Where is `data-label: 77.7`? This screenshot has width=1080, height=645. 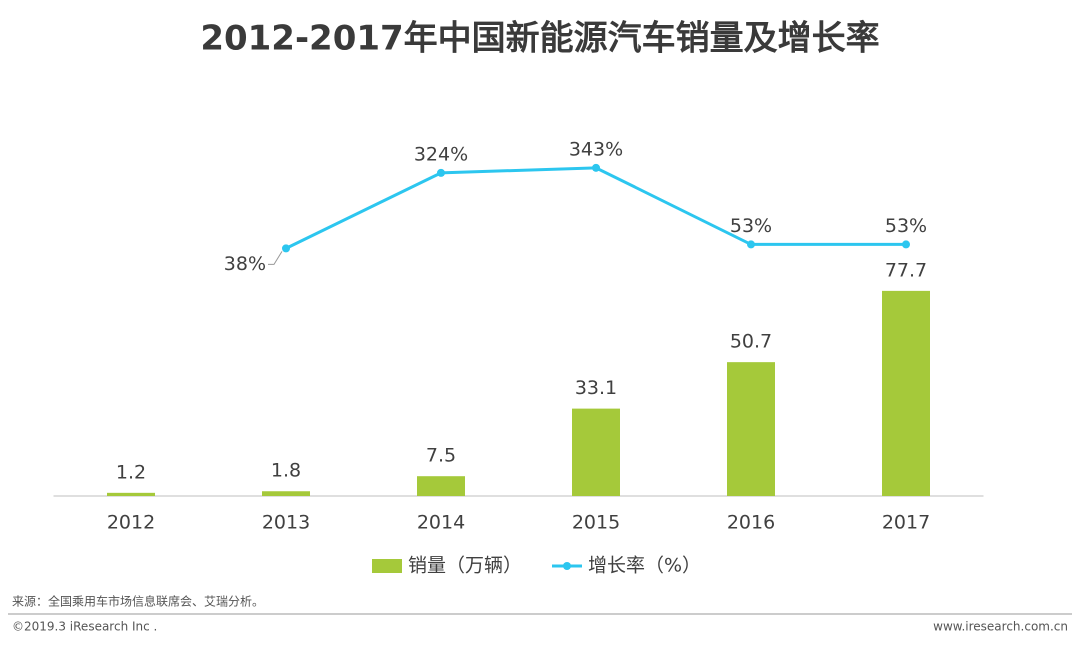 data-label: 77.7 is located at coordinates (906, 270).